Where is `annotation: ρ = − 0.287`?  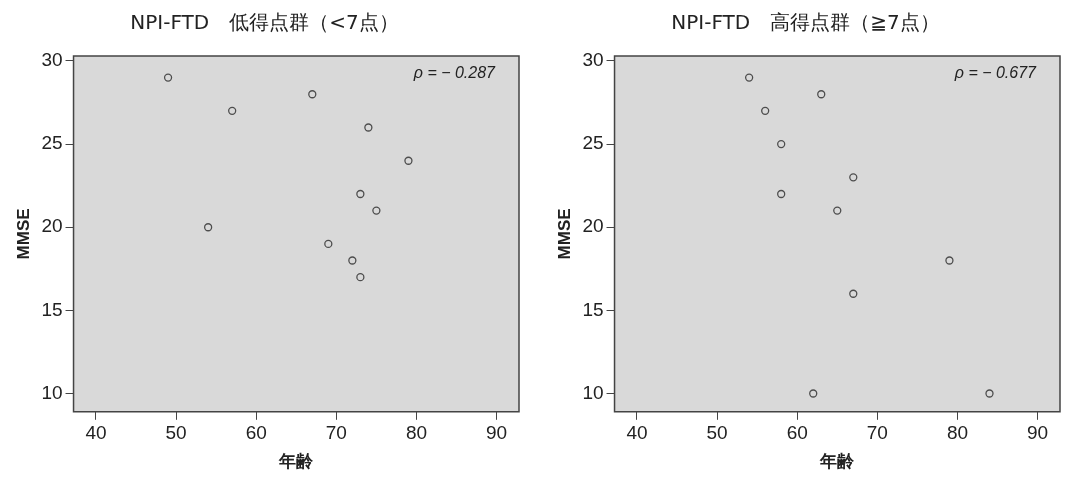 annotation: ρ = − 0.287 is located at coordinates (454, 73).